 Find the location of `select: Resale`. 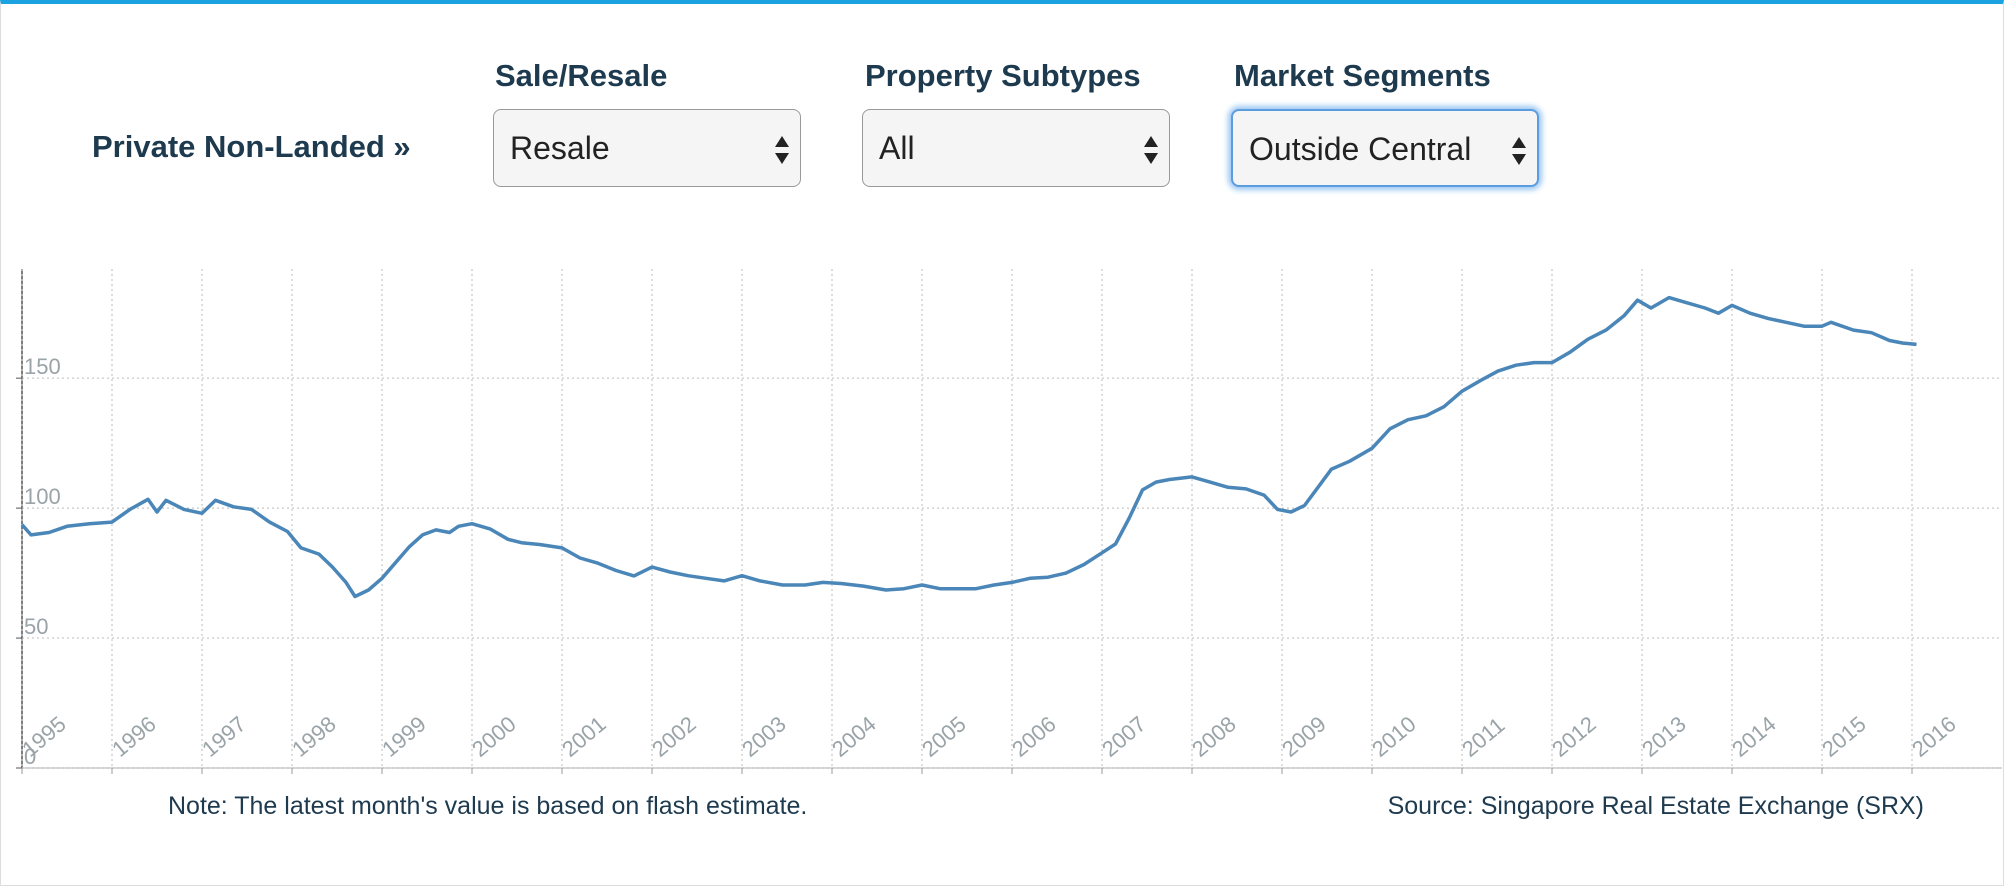

select: Resale is located at coordinates (647, 148).